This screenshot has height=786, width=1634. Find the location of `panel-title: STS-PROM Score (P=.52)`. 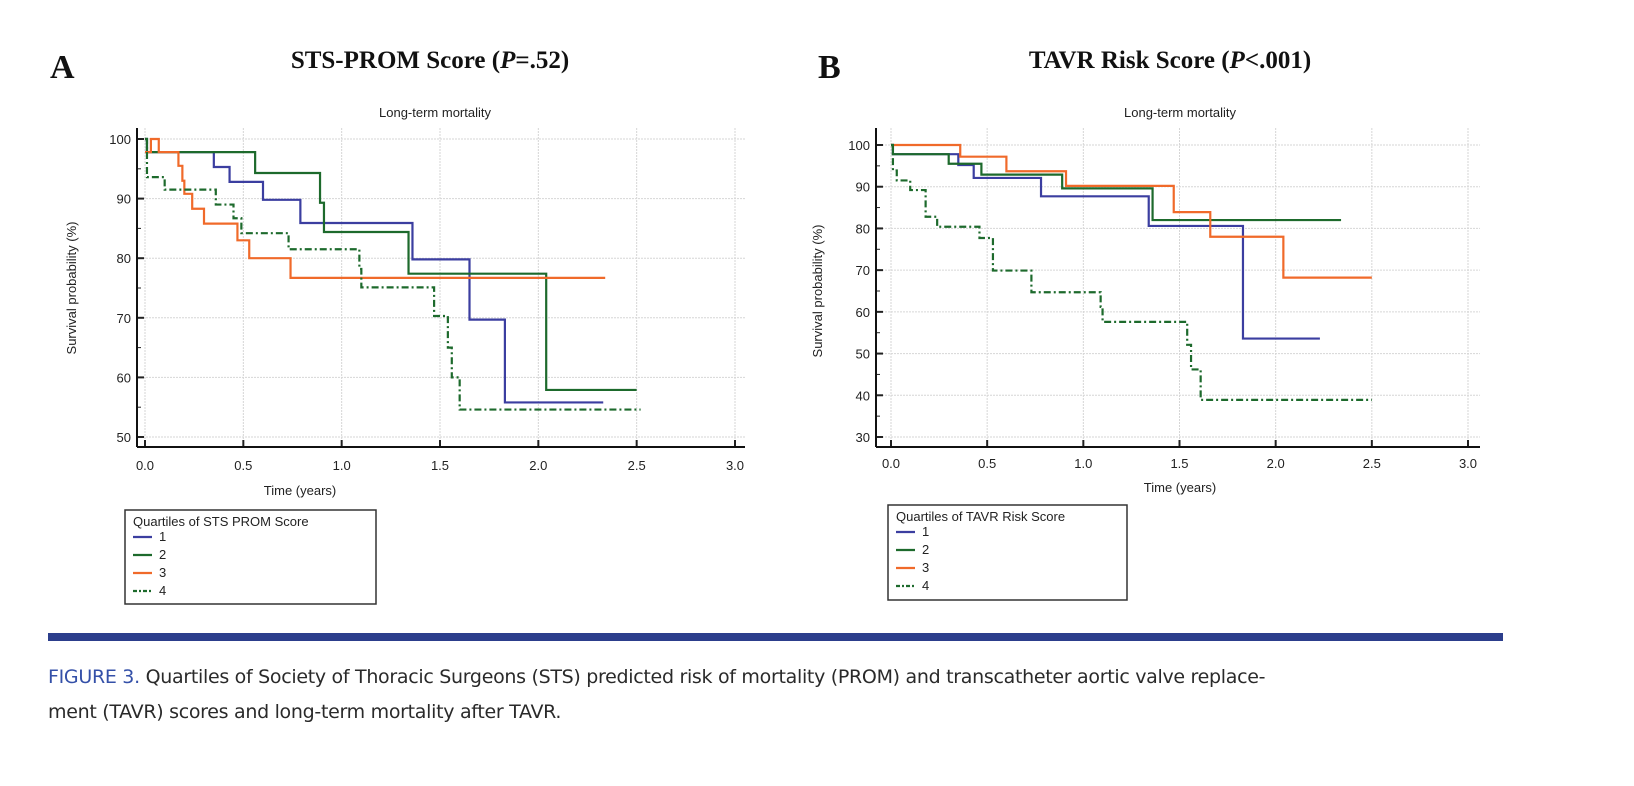

panel-title: STS-PROM Score (P=.52) is located at coordinates (430, 60).